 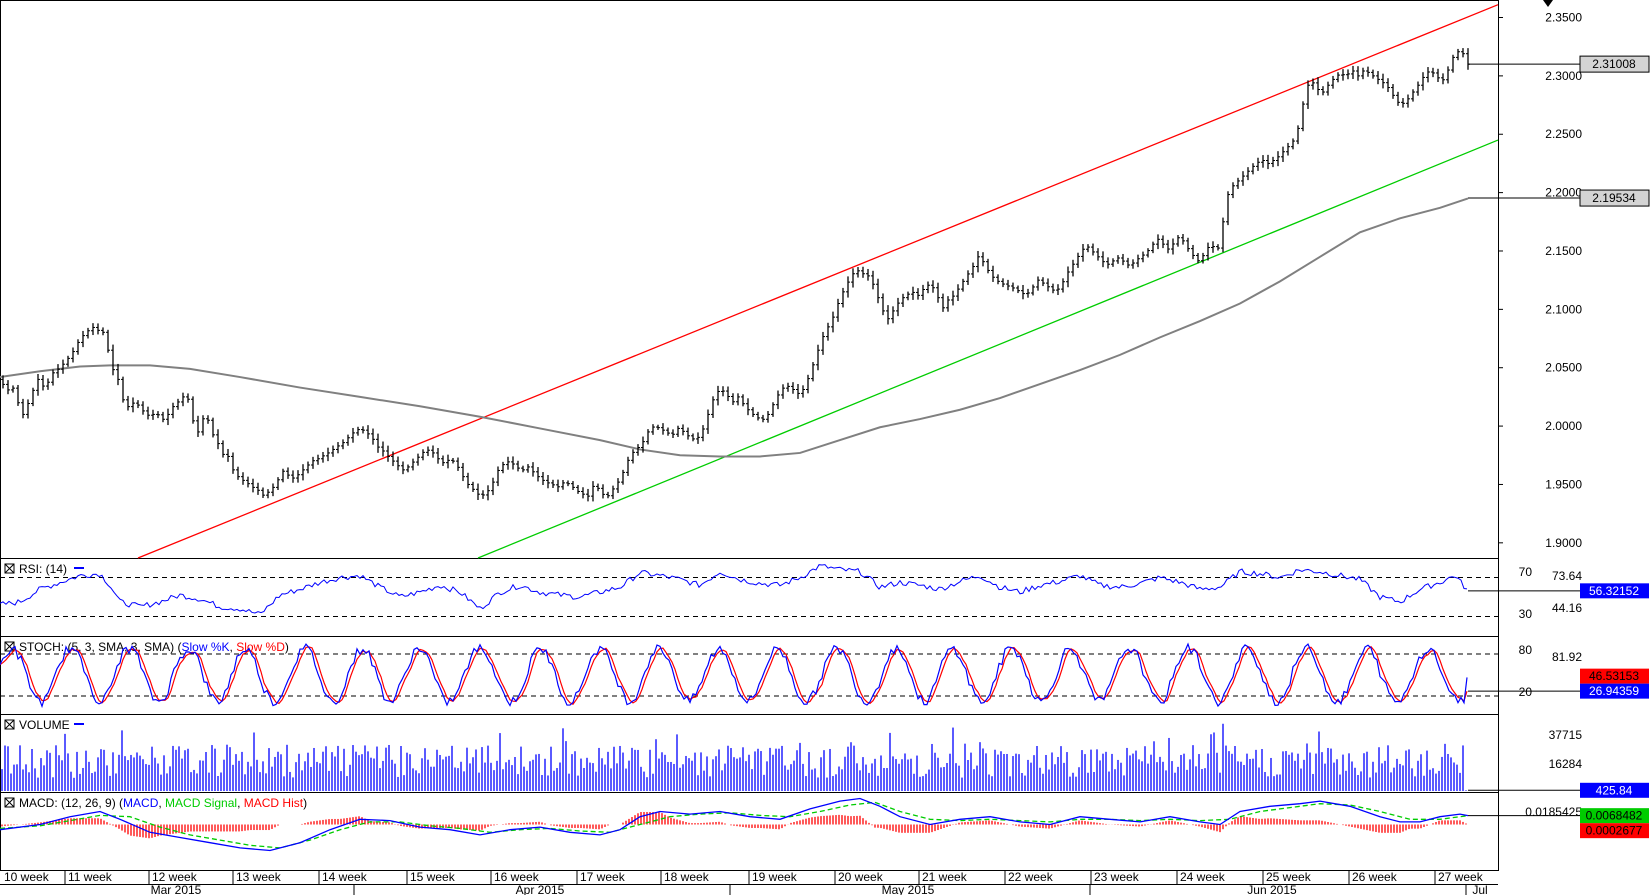 I want to click on week-label: 18 week, so click(x=687, y=877).